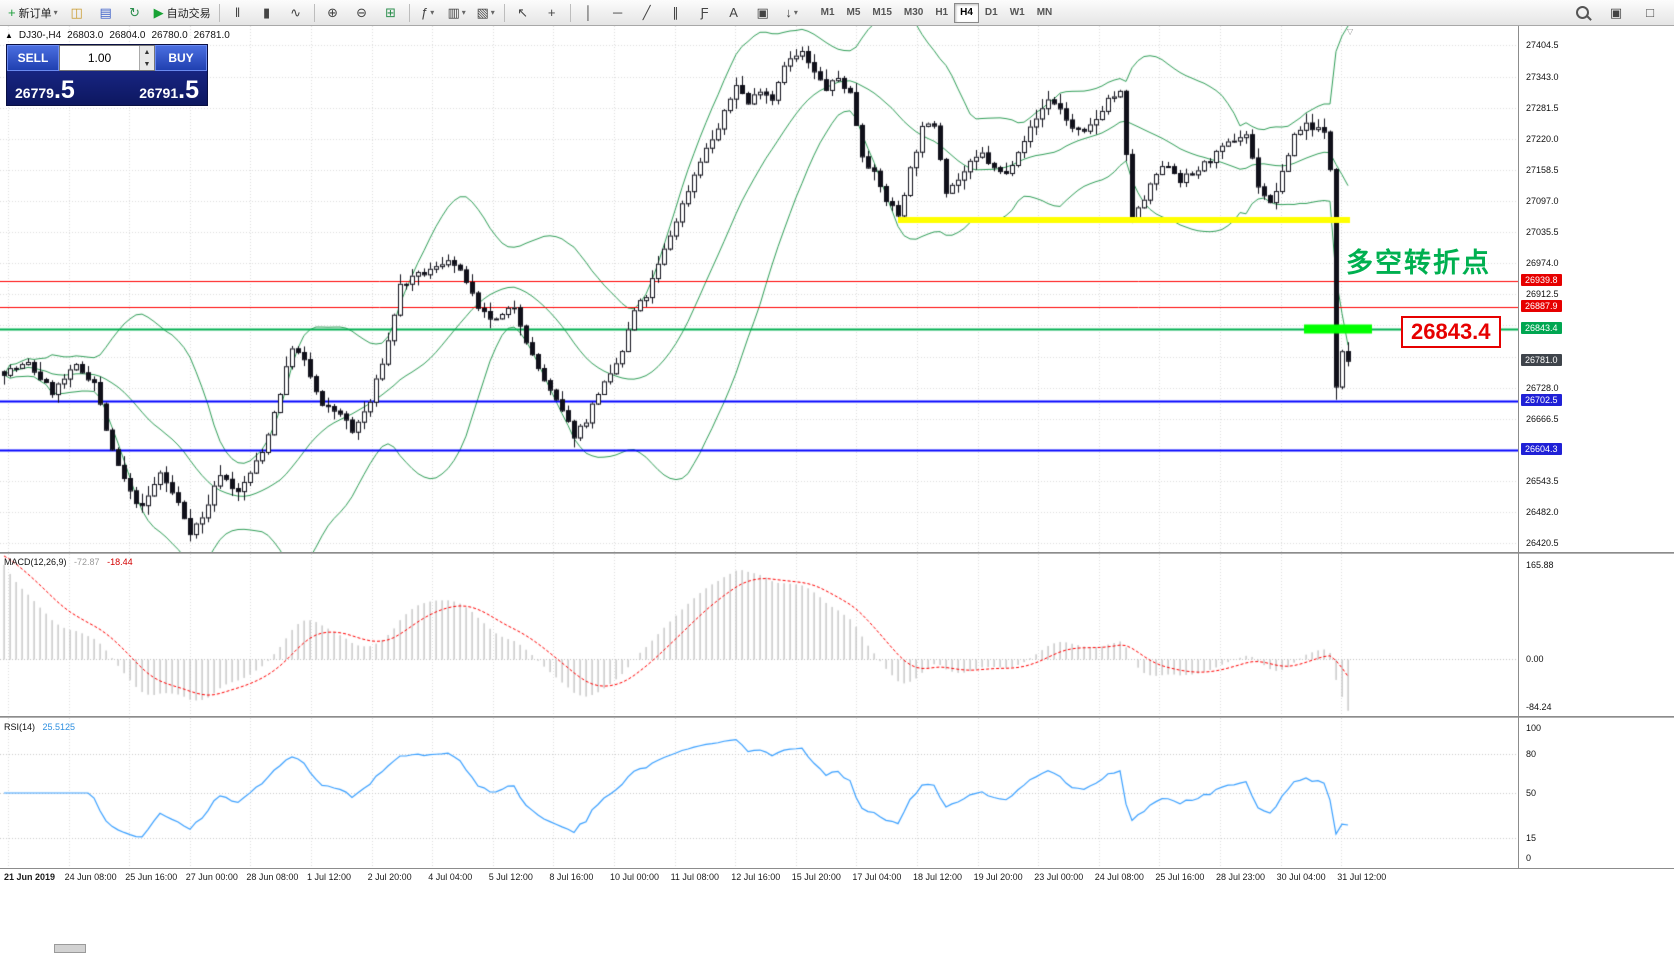 Image resolution: width=1674 pixels, height=954 pixels. Describe the element at coordinates (1542, 512) in the screenshot. I see `price-axis-label: 26482.0` at that location.